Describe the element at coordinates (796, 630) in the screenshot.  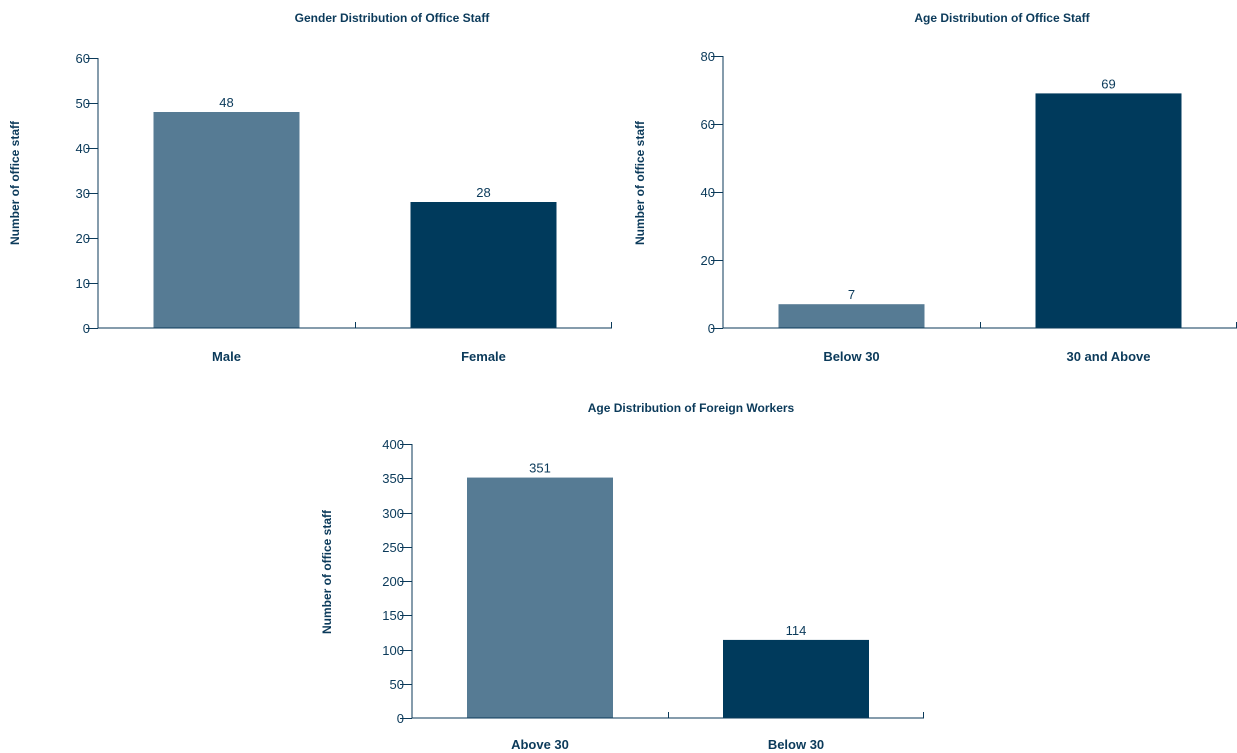
I see `data-label: 114` at that location.